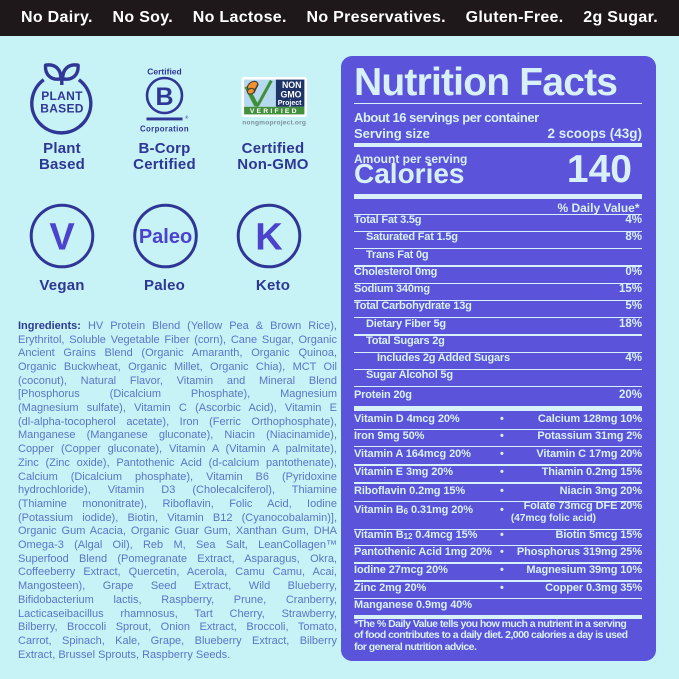 This screenshot has height=679, width=679. I want to click on svg-text: Corporation, so click(164, 129).